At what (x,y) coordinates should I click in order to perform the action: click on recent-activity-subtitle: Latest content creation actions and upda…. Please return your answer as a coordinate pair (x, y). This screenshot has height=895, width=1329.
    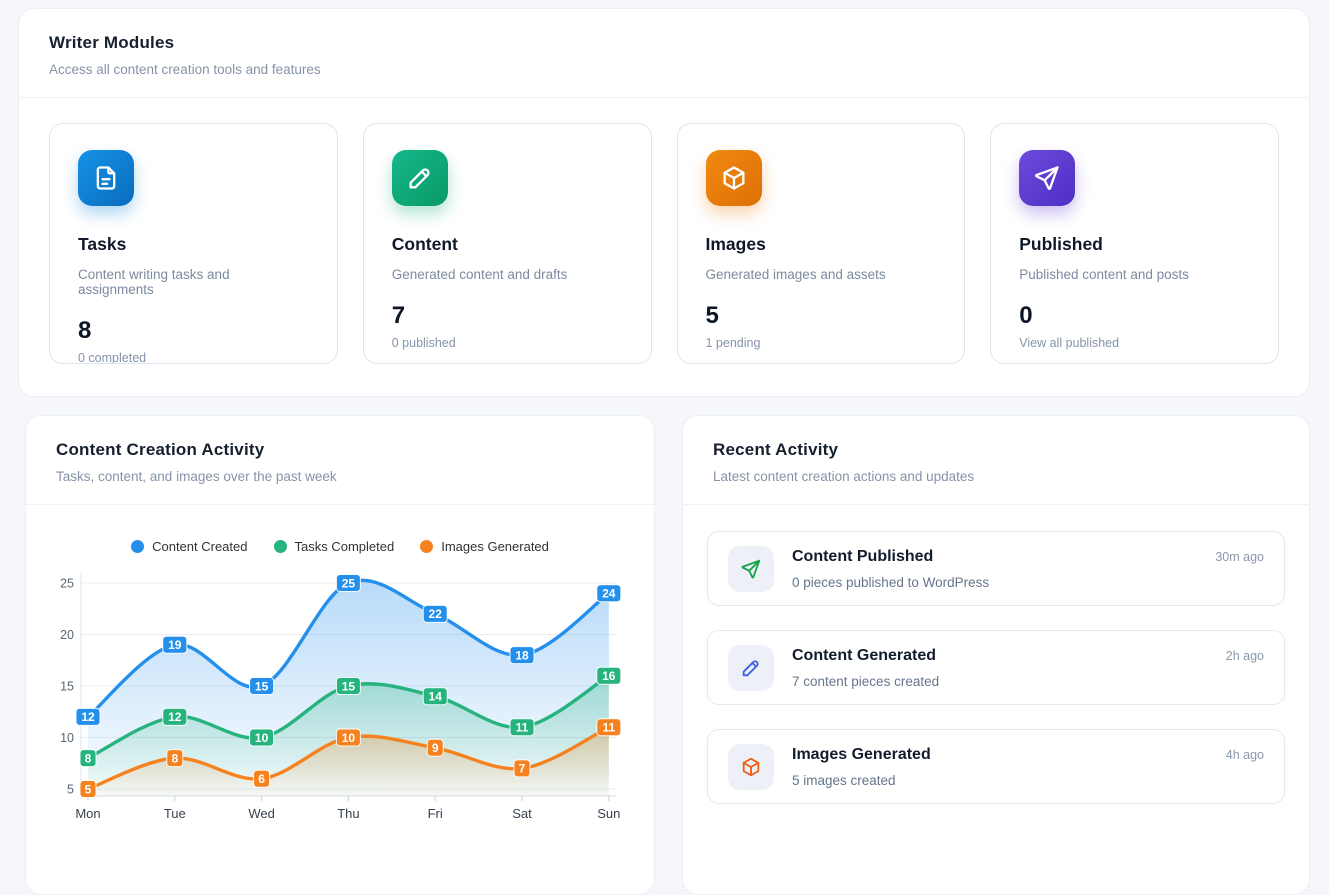
    Looking at the image, I should click on (844, 476).